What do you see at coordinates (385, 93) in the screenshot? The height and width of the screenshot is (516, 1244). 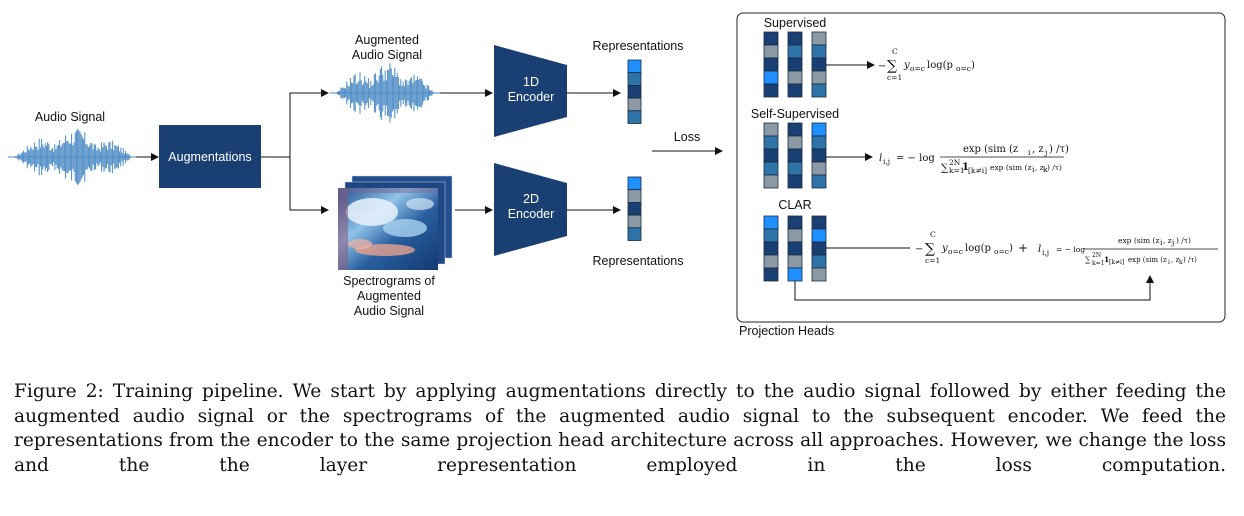 I see `augmented-audio-waveform` at bounding box center [385, 93].